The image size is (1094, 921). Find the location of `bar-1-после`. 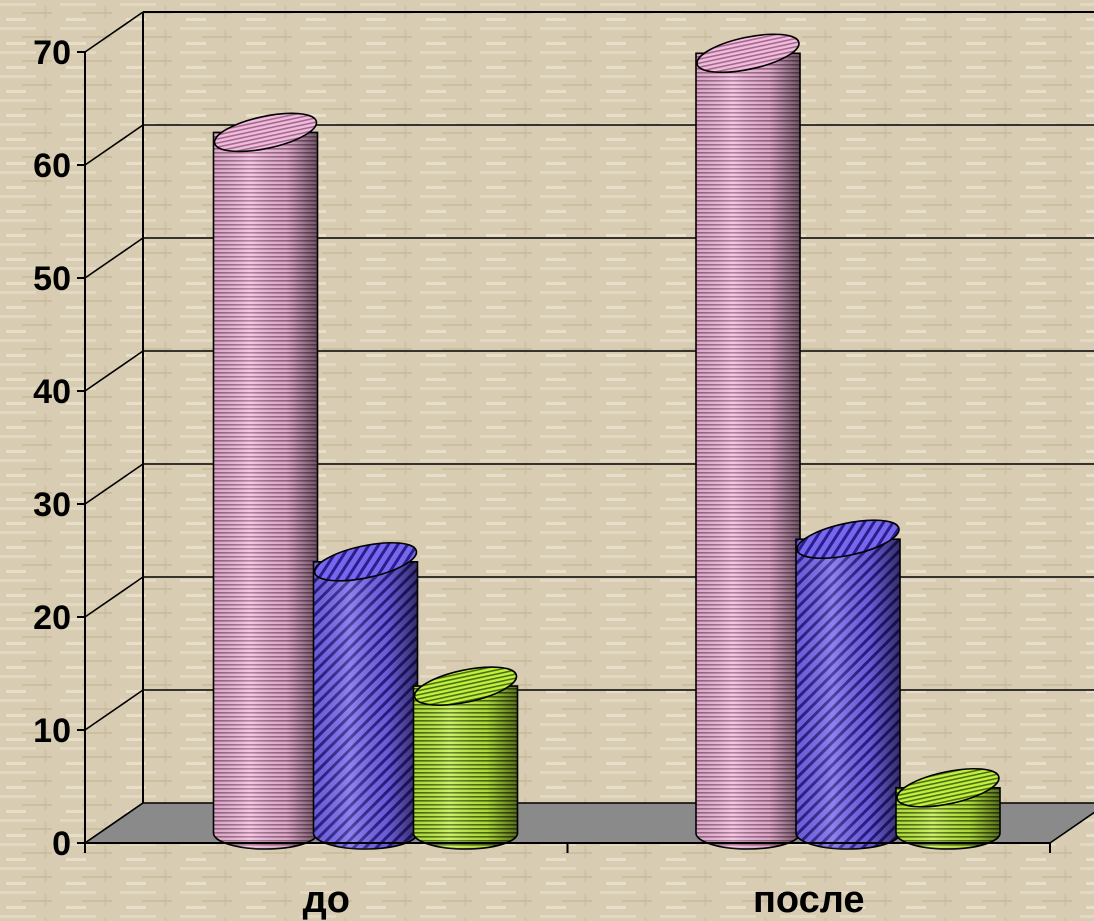

bar-1-после is located at coordinates (748, 441).